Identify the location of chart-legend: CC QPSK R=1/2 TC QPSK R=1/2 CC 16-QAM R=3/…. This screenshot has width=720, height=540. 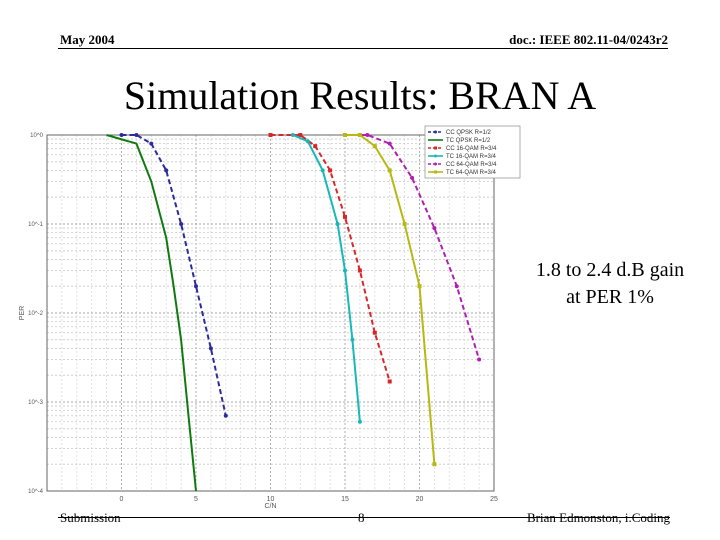
(472, 152).